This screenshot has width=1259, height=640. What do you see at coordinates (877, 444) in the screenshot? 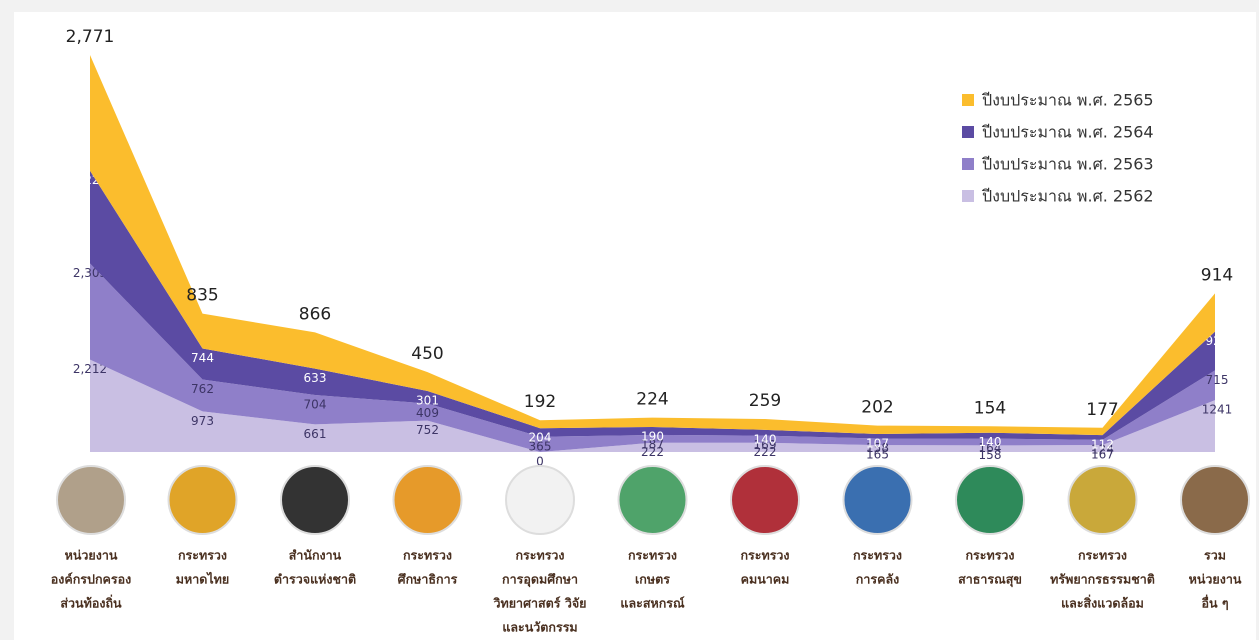
I see `value-label: 107` at bounding box center [877, 444].